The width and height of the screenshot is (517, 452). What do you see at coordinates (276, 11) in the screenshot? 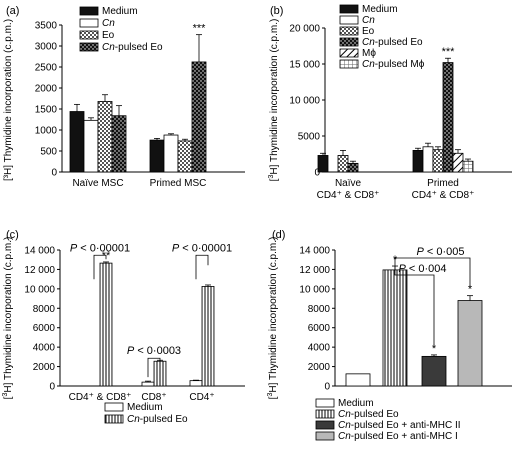
I see `panel-label: (b)` at bounding box center [276, 11].